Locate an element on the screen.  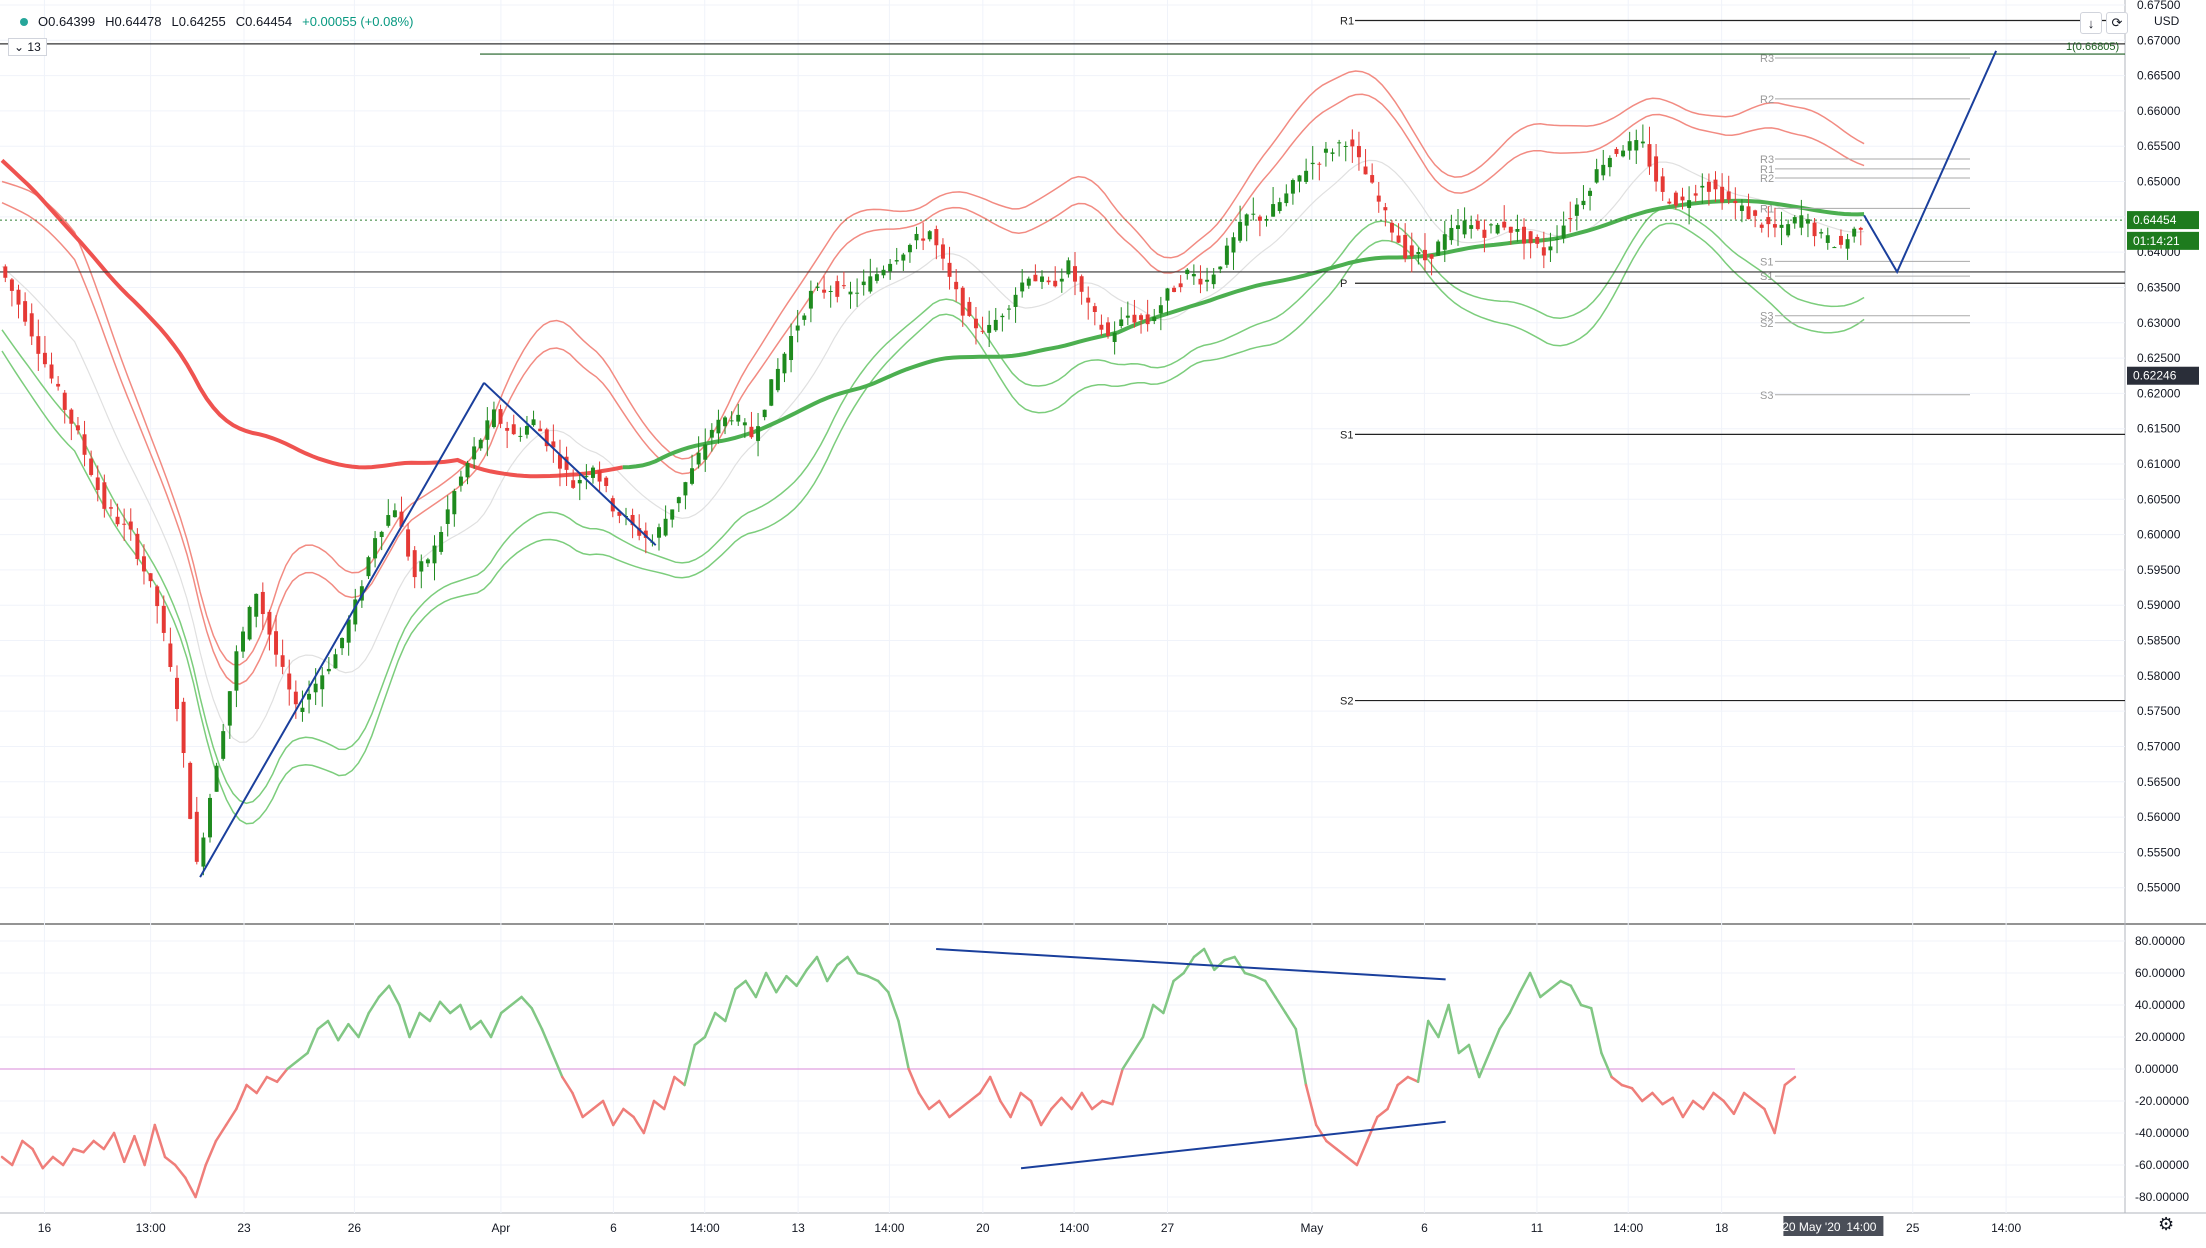
price-tick-label: 0.67000 is located at coordinates (2159, 40).